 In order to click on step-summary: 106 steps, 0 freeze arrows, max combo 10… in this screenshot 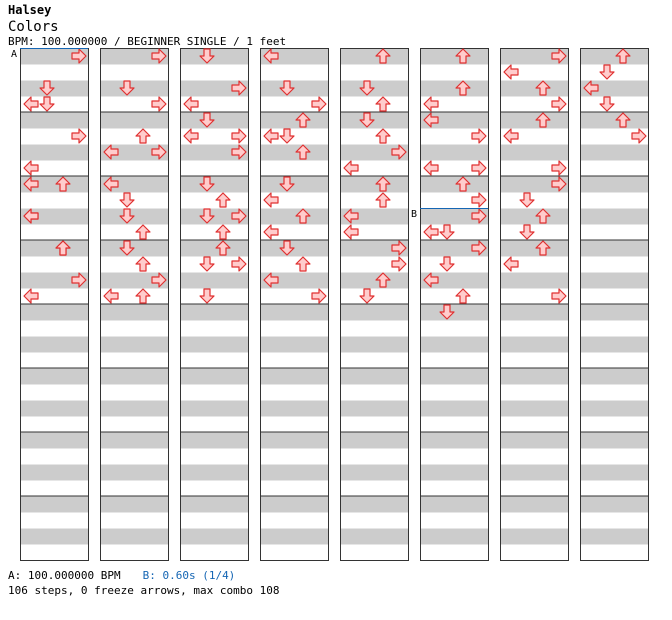, I will do `click(144, 590)`.